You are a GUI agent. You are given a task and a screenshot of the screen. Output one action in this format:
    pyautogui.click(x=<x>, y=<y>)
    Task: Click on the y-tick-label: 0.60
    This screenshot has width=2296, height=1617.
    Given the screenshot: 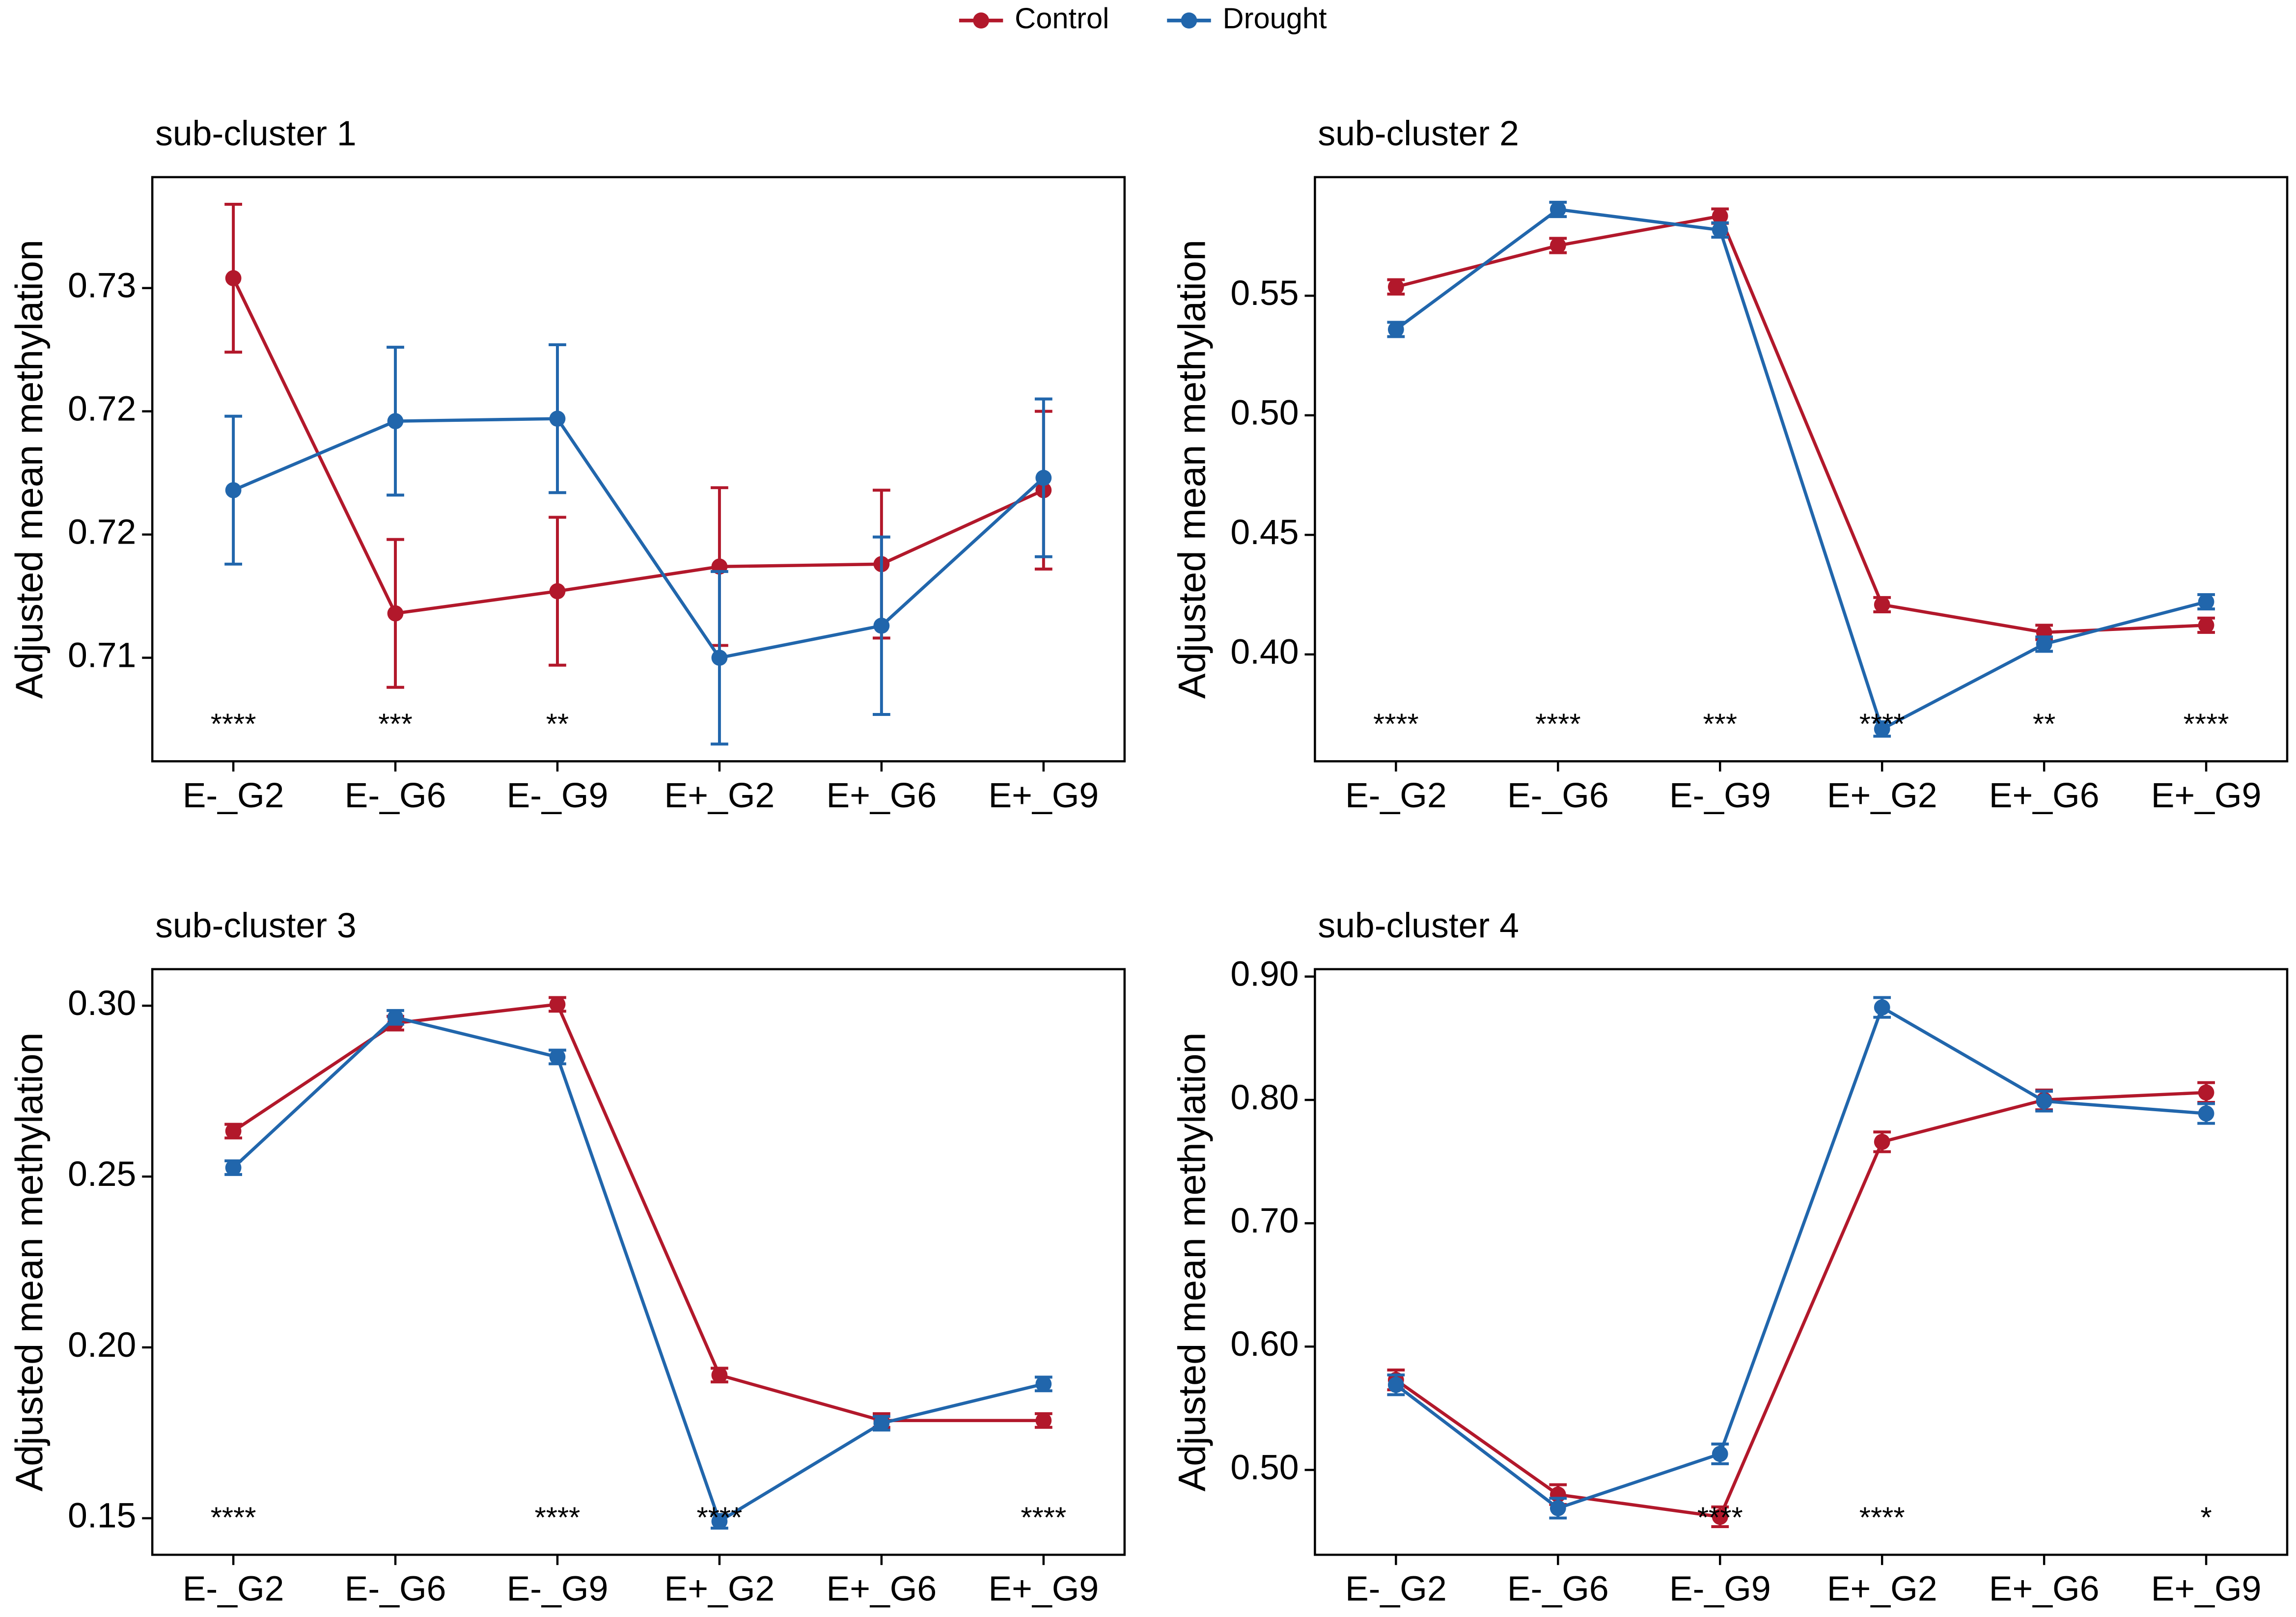 What is the action you would take?
    pyautogui.click(x=1265, y=1344)
    